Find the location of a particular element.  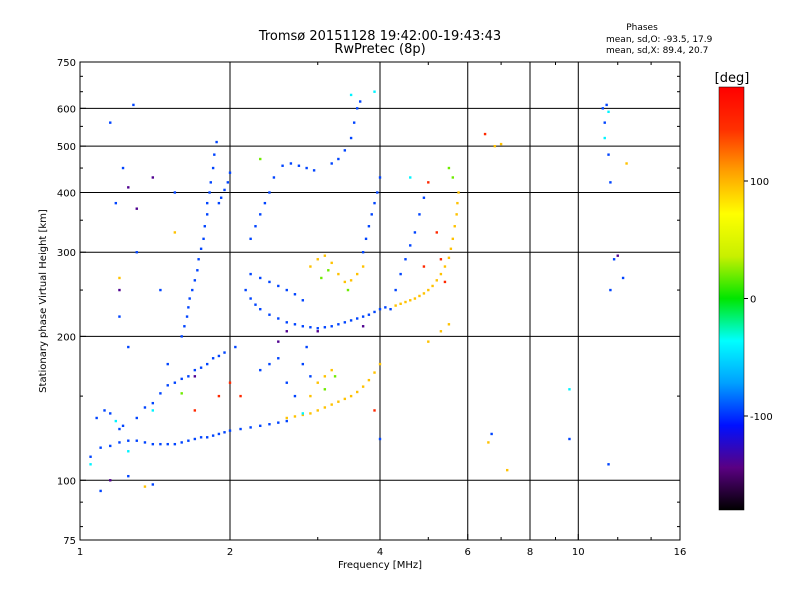

y-tick-label: 75 is located at coordinates (69, 541).